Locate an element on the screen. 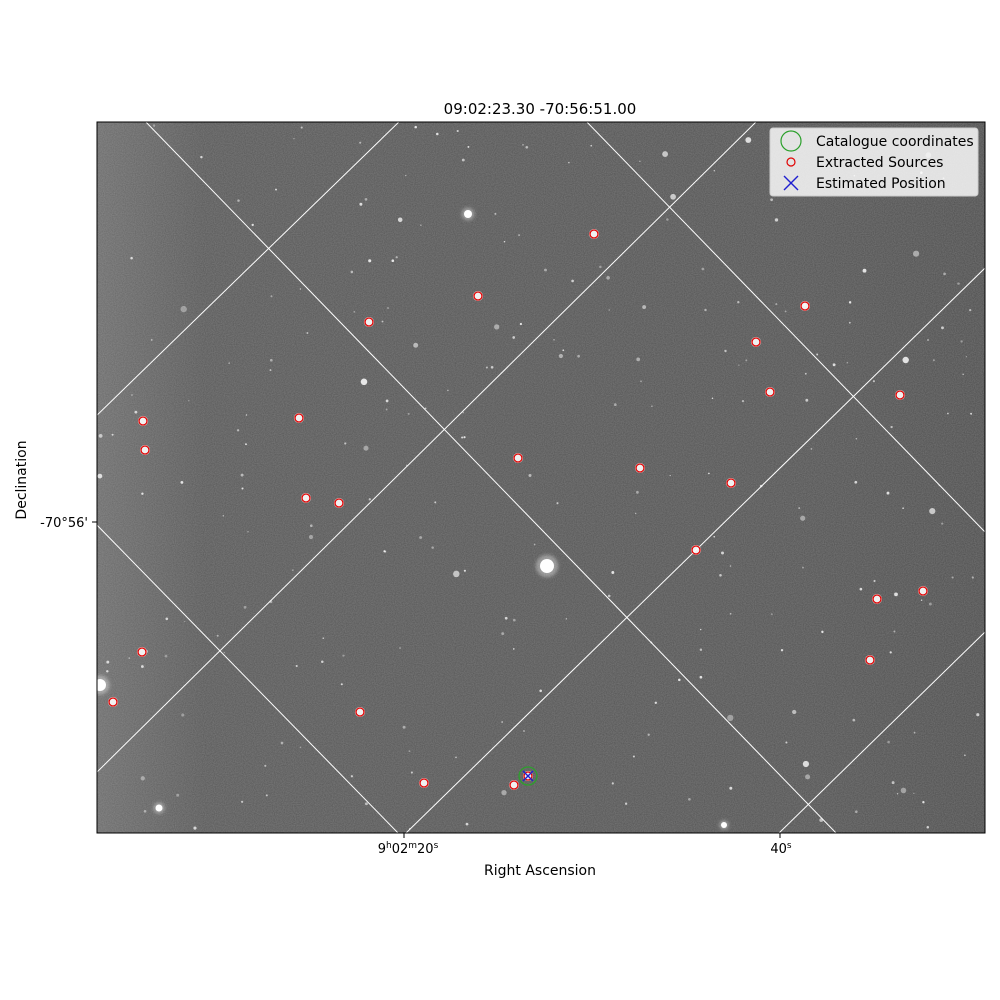 The width and height of the screenshot is (1000, 1000). estimated-layer is located at coordinates (528, 776).